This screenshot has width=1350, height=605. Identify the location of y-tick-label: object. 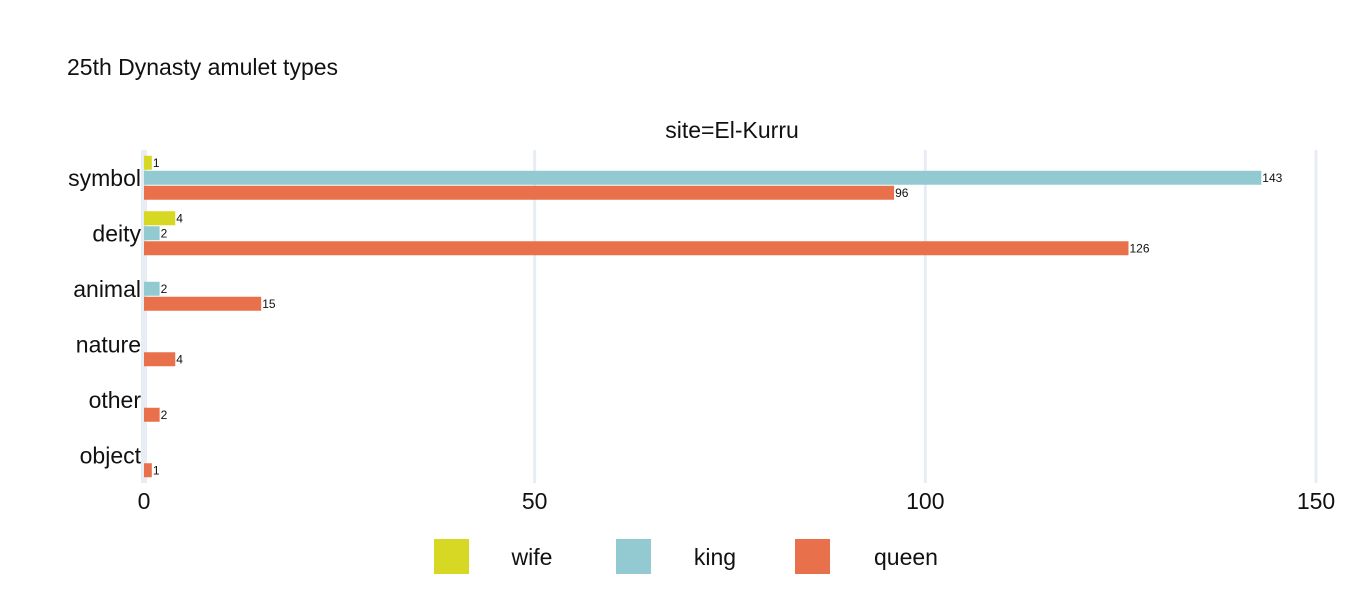
(111, 455).